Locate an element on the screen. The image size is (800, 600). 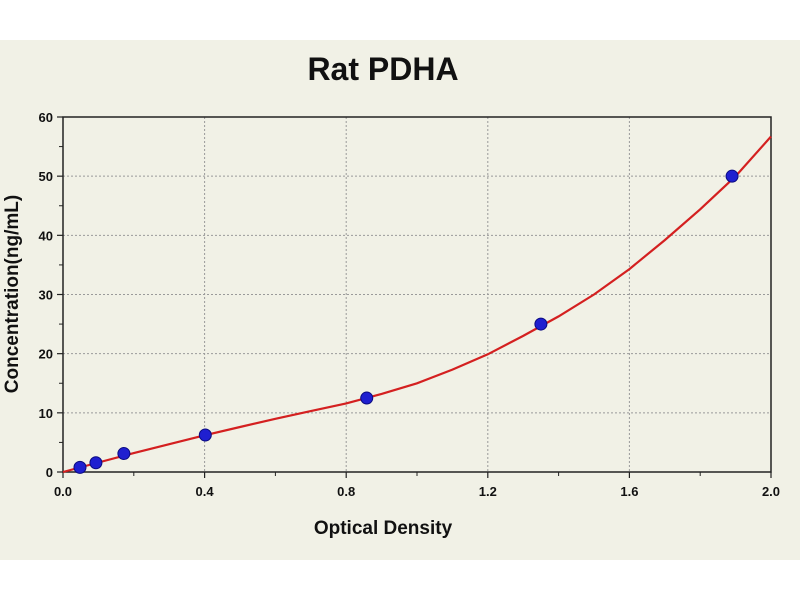
y-tick-label: 60 is located at coordinates (46, 117).